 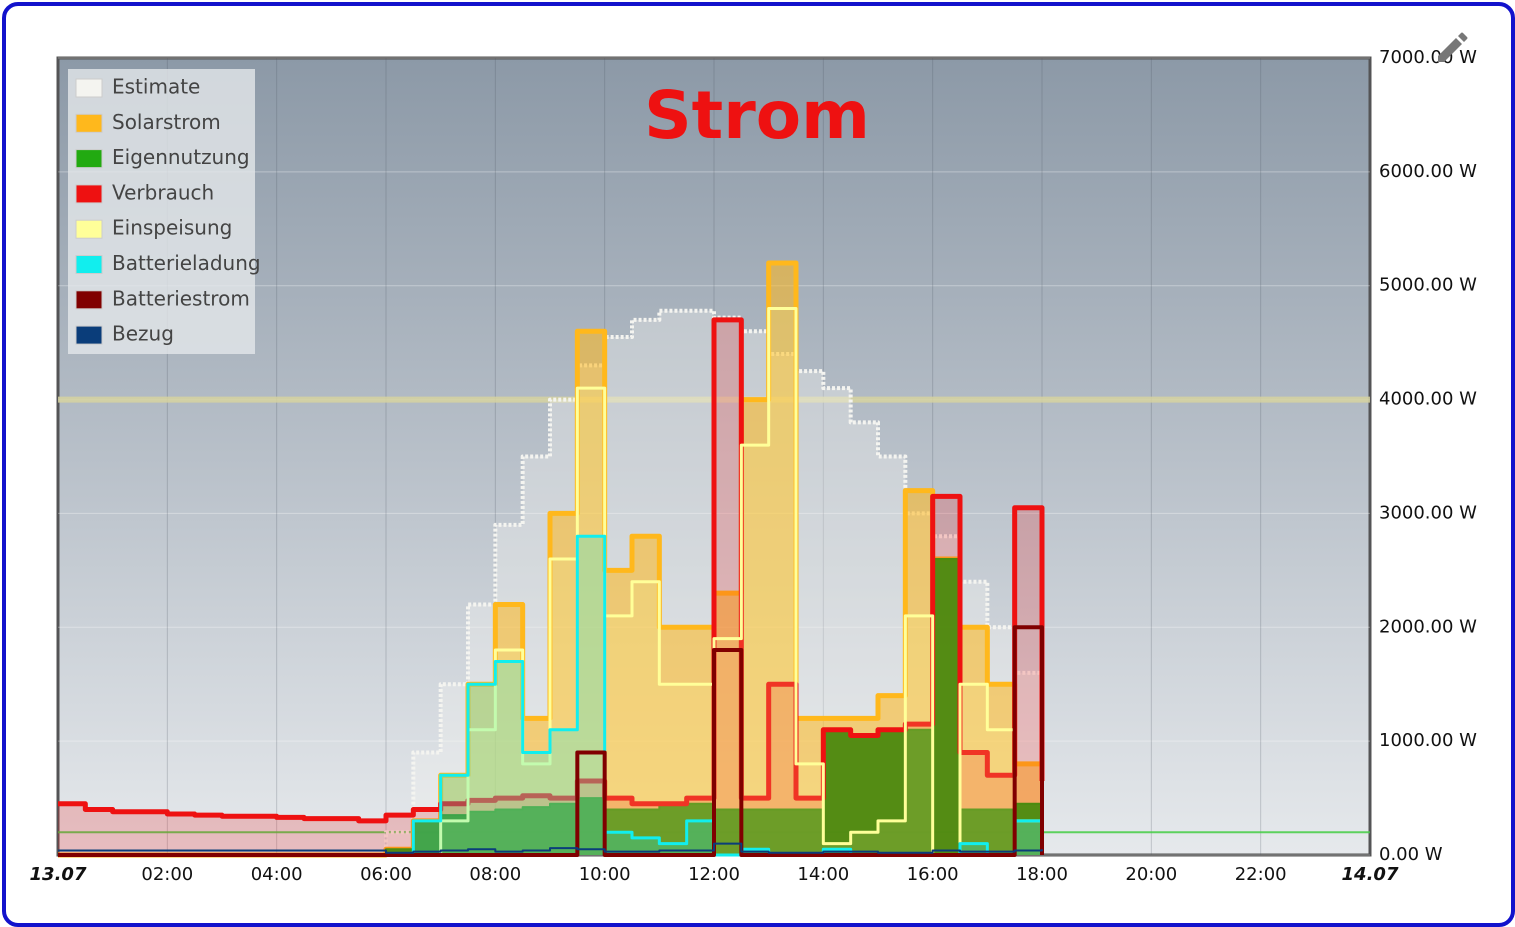 What do you see at coordinates (550, 848) in the screenshot?
I see `series-line` at bounding box center [550, 848].